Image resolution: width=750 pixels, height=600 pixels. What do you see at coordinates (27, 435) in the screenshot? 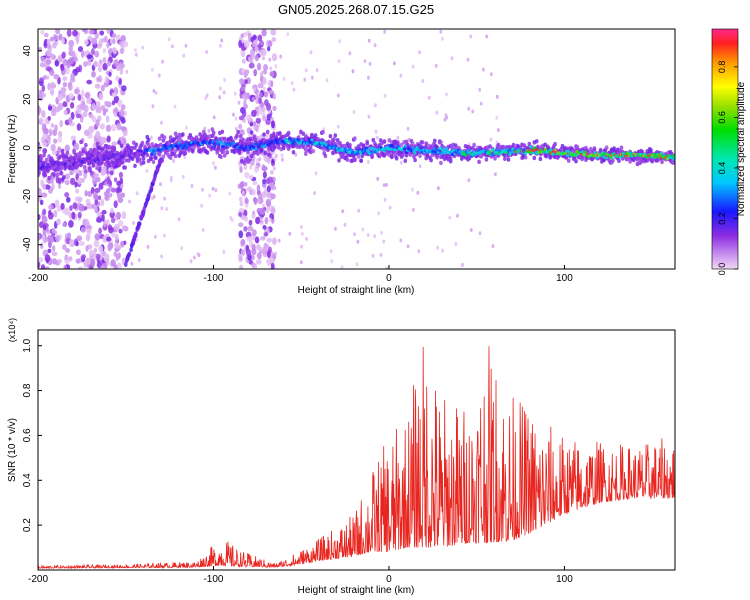
I see `y-tick-label: 0.6` at bounding box center [27, 435].